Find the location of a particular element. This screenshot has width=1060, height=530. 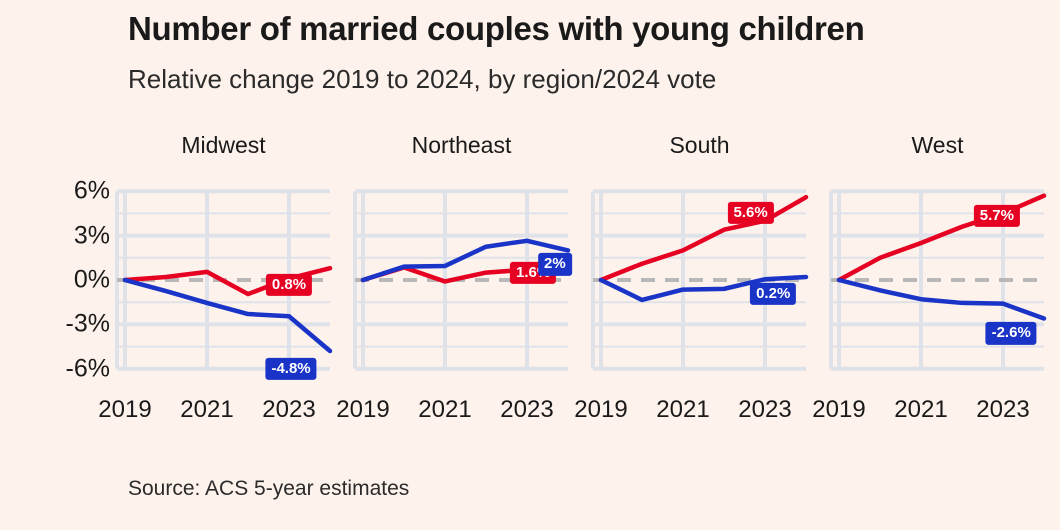

y-axis-ticks: 6% 3% 0% -3% -6% is located at coordinates (74, 265).